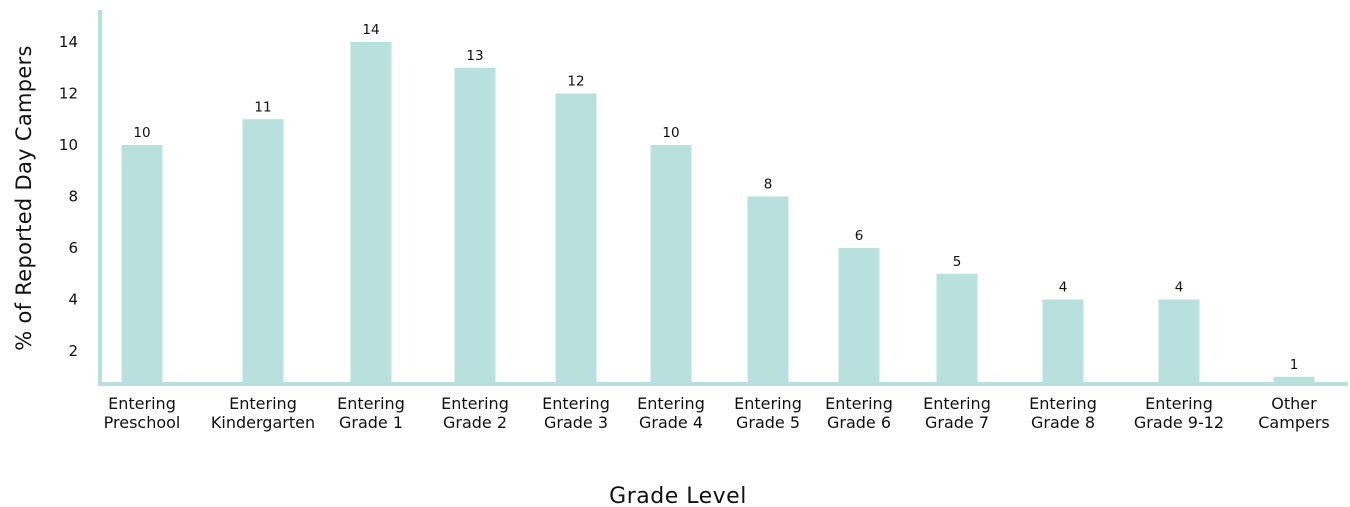 This screenshot has height=507, width=1350. What do you see at coordinates (768, 422) in the screenshot?
I see `x-category-label: Grade 5` at bounding box center [768, 422].